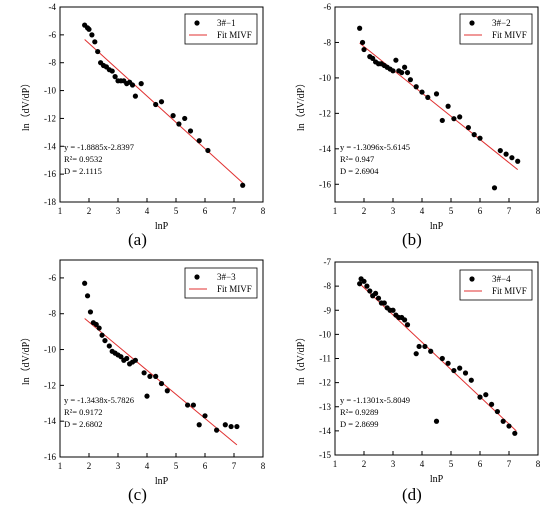 The height and width of the screenshot is (513, 550). What do you see at coordinates (393, 464) in the screenshot?
I see `x-tick-label: 3` at bounding box center [393, 464].